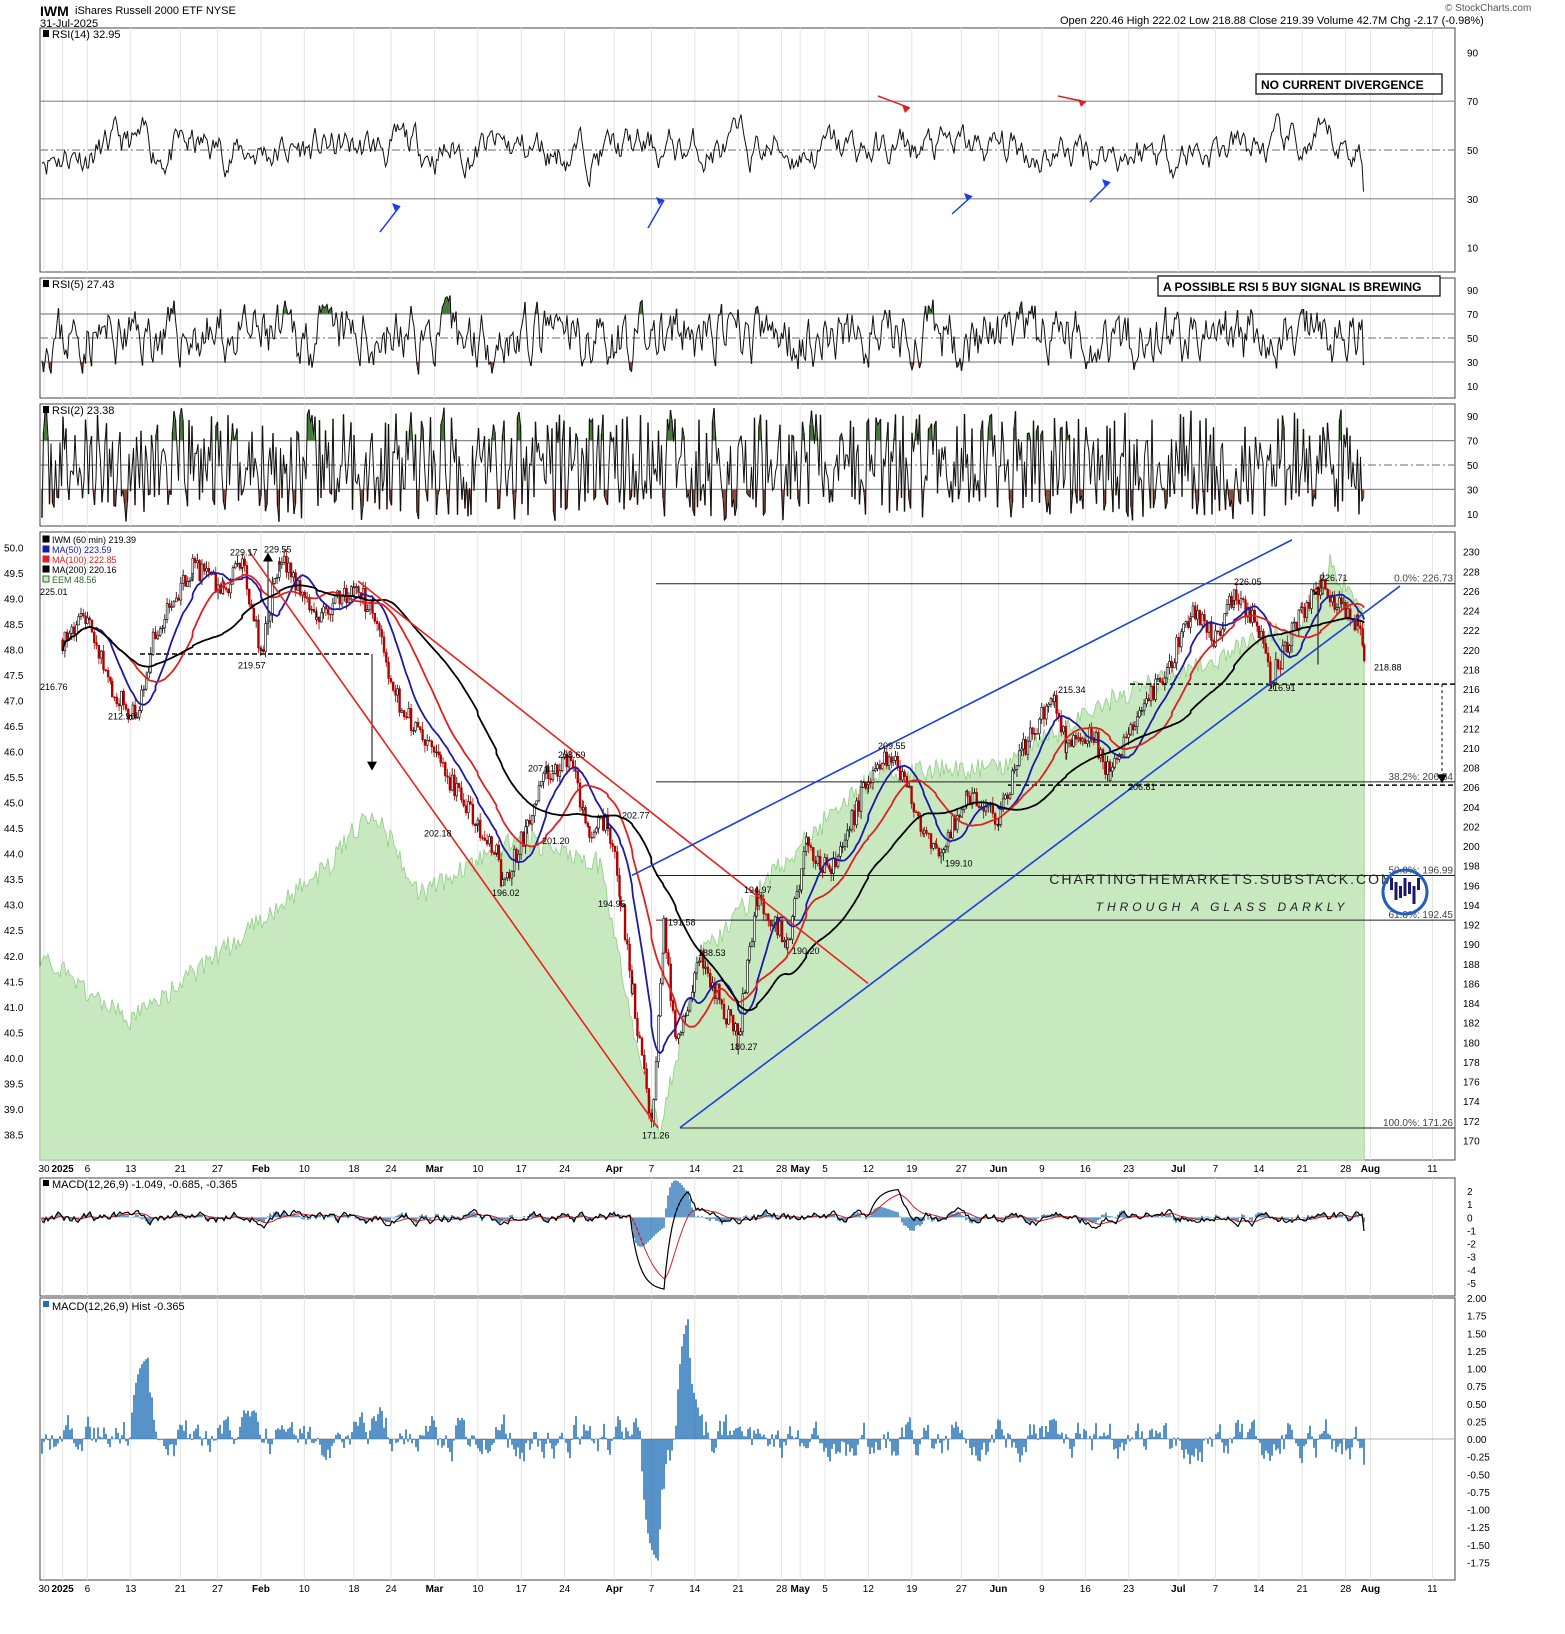  I want to click on macd-axis-label: 1, so click(1470, 1205).